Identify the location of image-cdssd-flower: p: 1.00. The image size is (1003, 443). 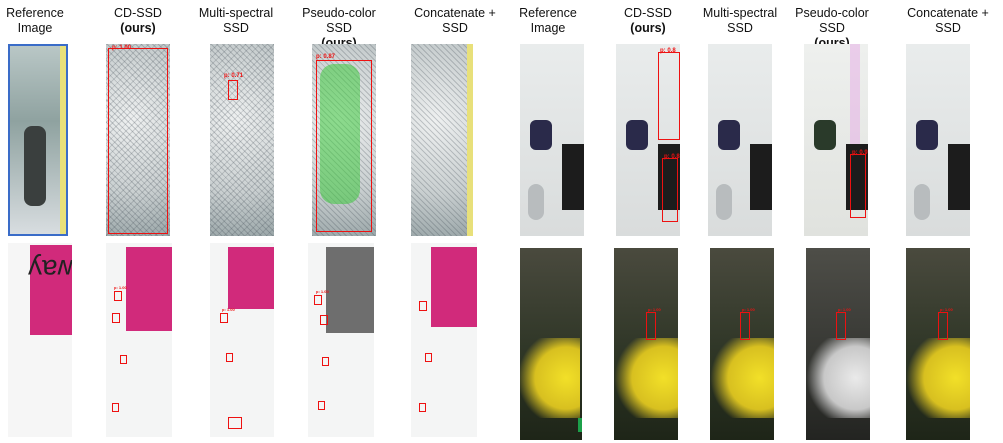
(646, 344).